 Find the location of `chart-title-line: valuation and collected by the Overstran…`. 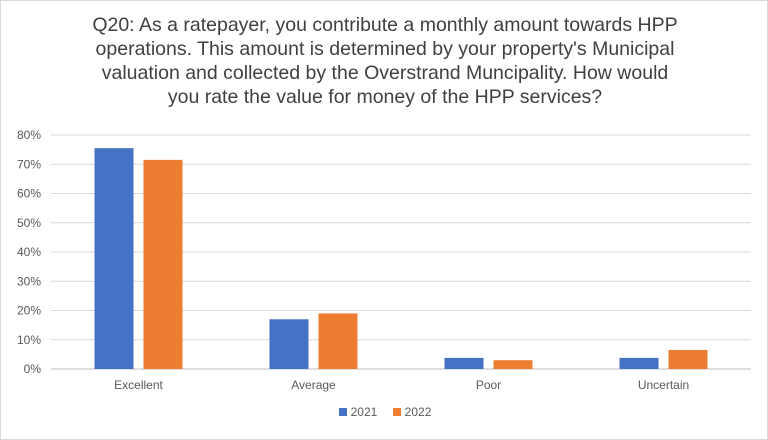

chart-title-line: valuation and collected by the Overstran… is located at coordinates (385, 73).